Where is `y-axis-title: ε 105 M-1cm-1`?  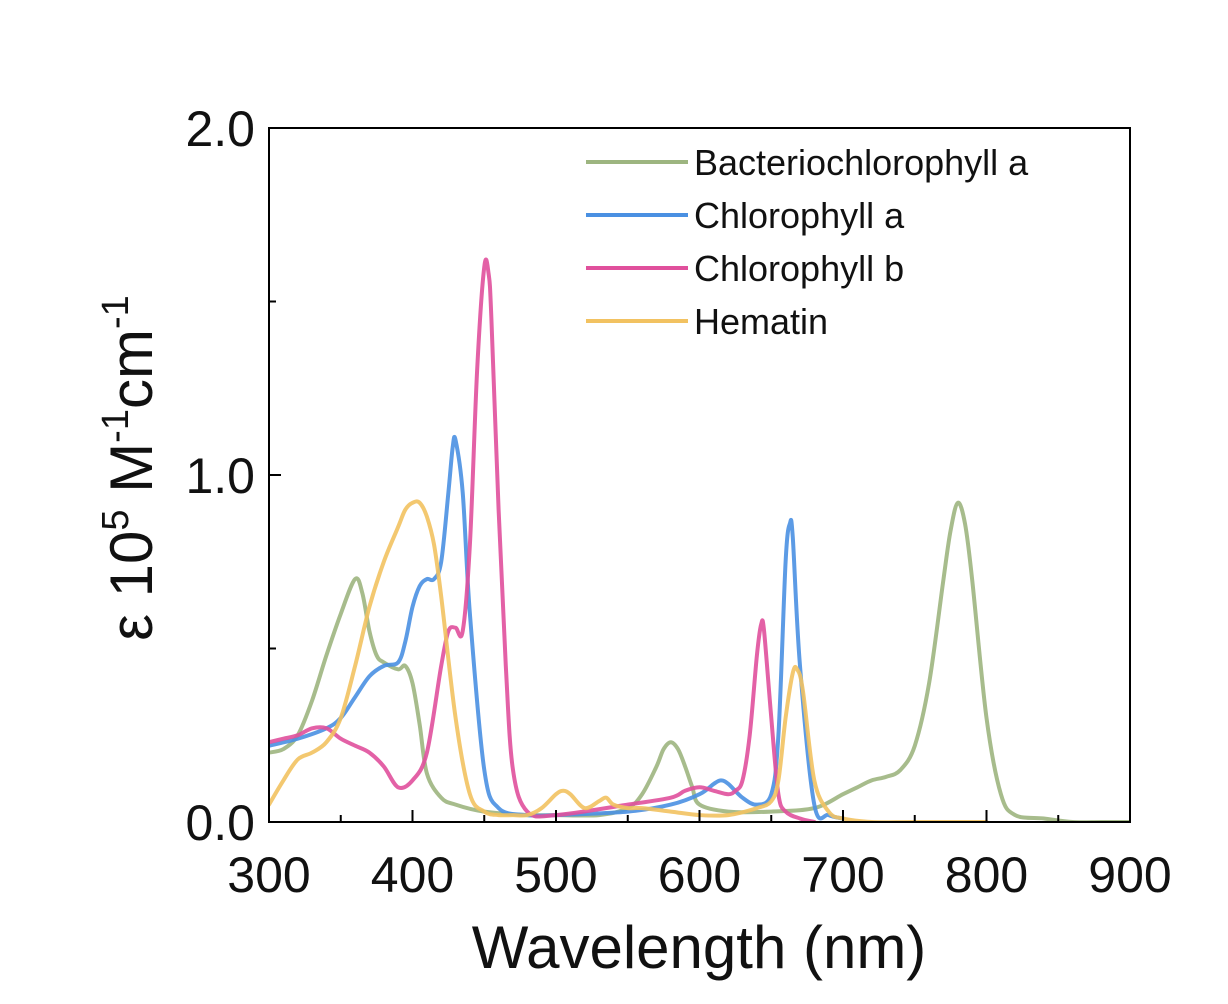
y-axis-title: ε 105 M-1cm-1 is located at coordinates (130, 468).